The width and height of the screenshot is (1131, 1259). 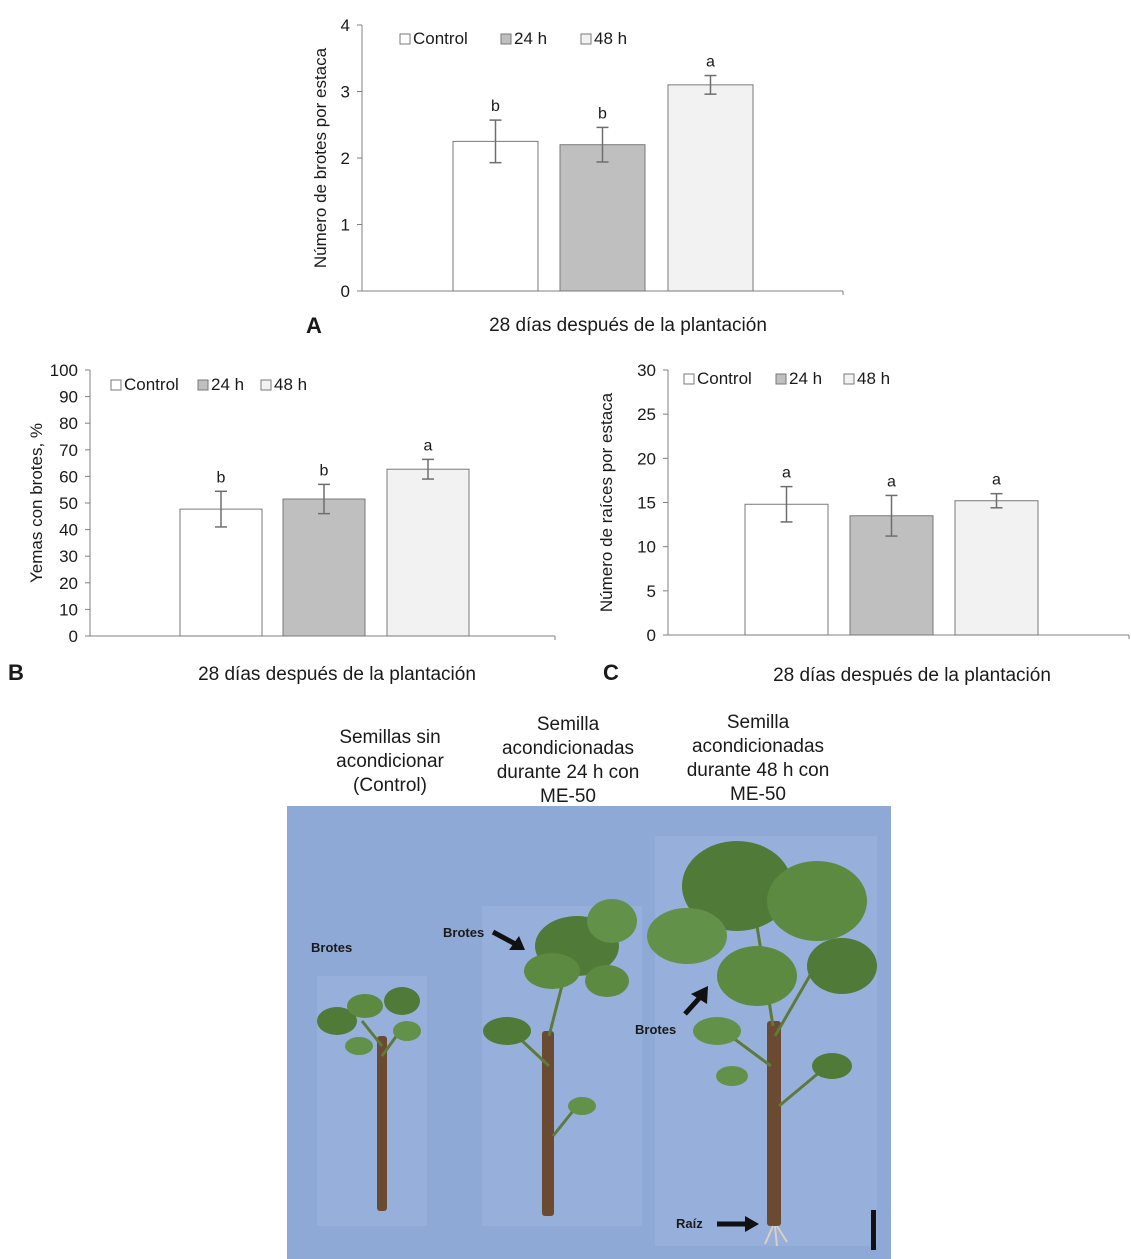 I want to click on label-brotes-48h: Brotes, so click(x=655, y=1029).